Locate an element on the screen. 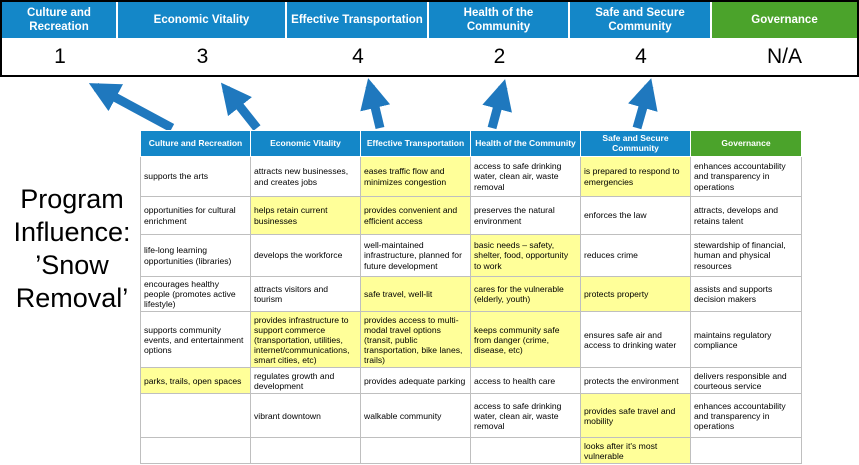  pillar-header-4: Safe and Secure Community is located at coordinates (641, 20).